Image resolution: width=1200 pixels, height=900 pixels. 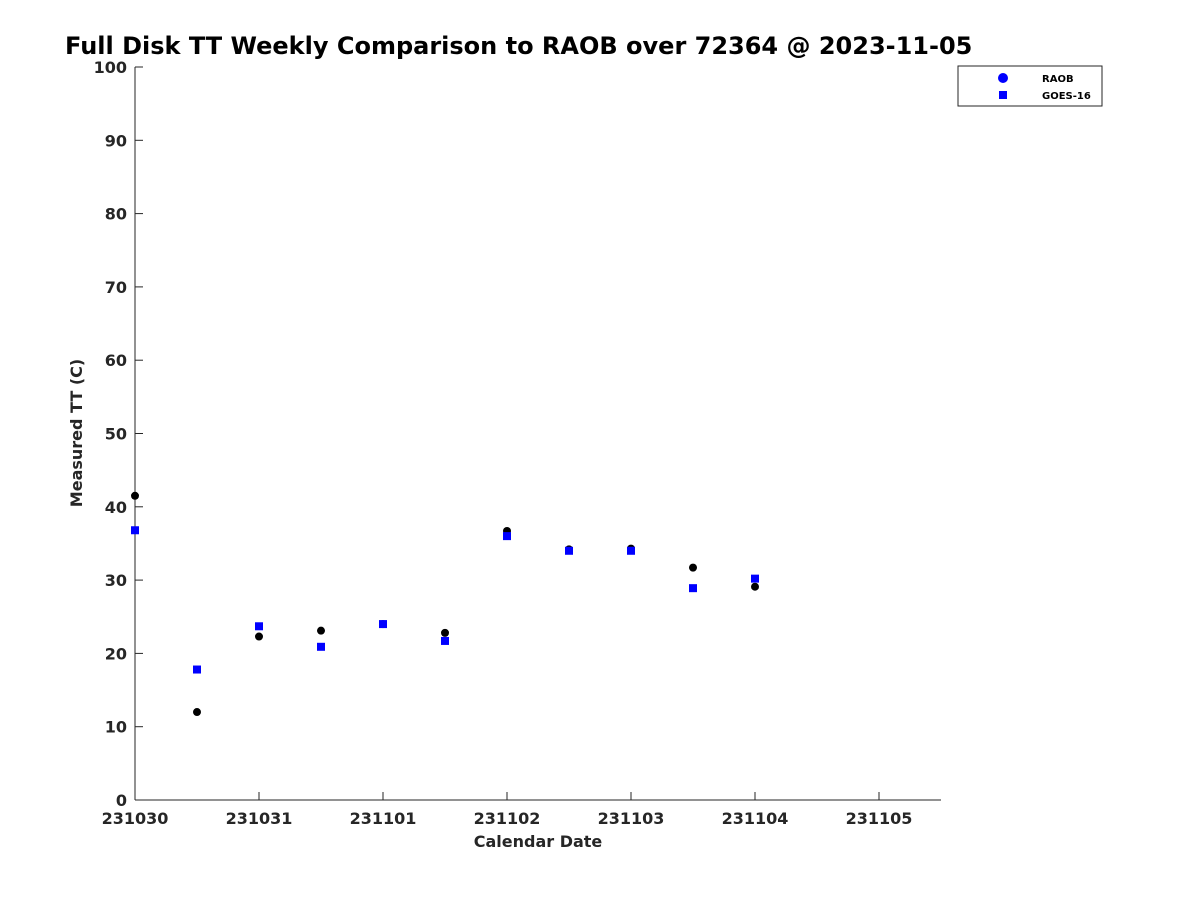 I want to click on x-tick-label: 231030, so click(x=135, y=818).